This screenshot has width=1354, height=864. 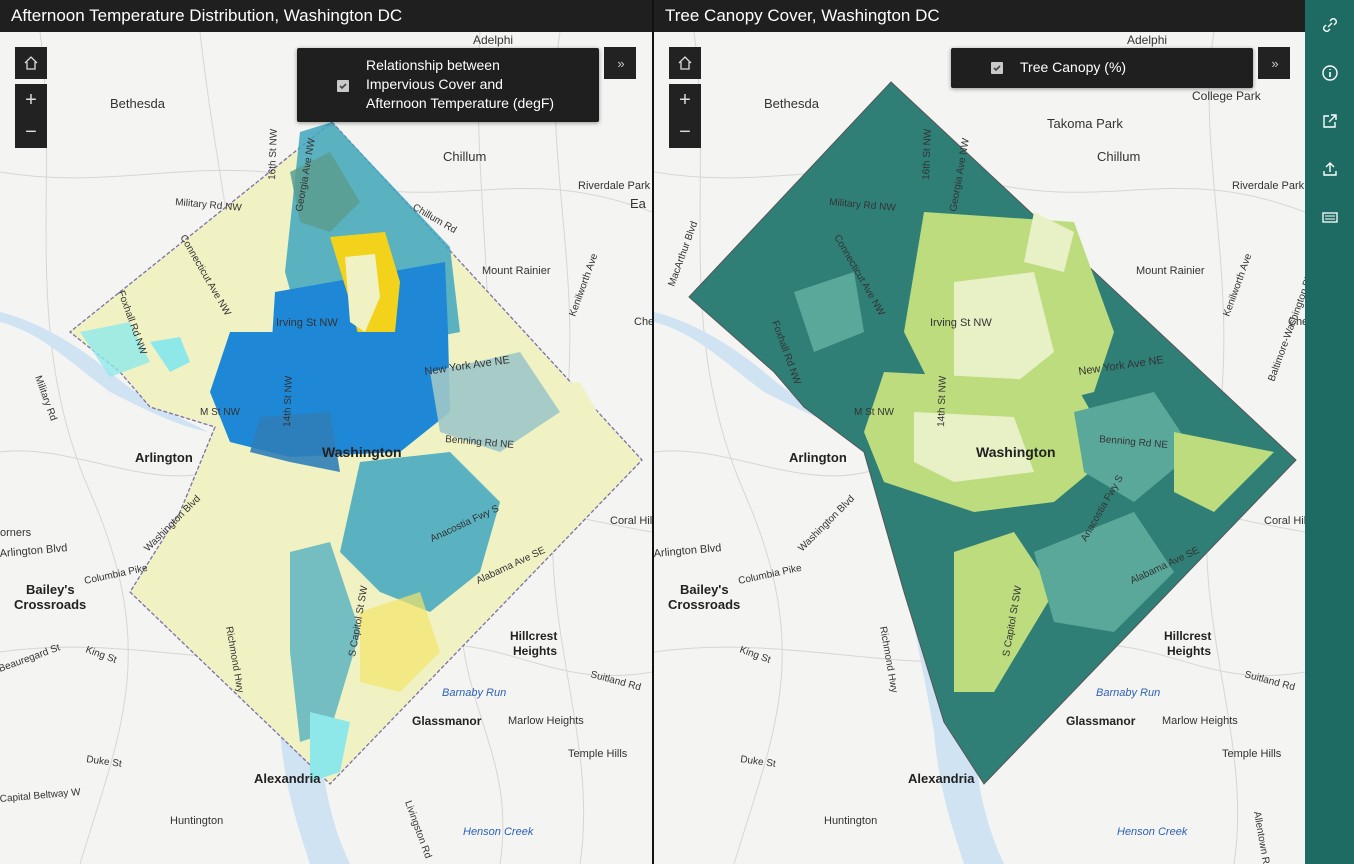 What do you see at coordinates (1252, 754) in the screenshot?
I see `map2-label-temple-hills: Temple Hills` at bounding box center [1252, 754].